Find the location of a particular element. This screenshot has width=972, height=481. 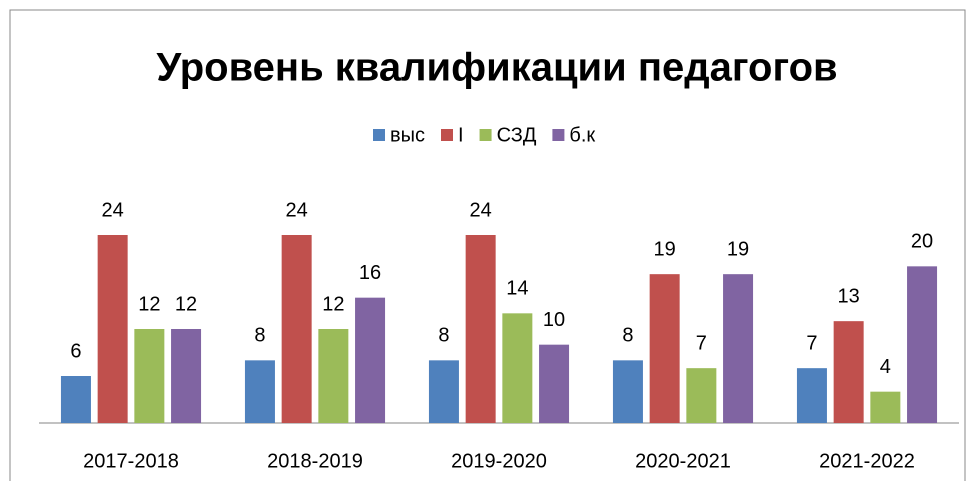

legend-label: СЗД is located at coordinates (517, 135).